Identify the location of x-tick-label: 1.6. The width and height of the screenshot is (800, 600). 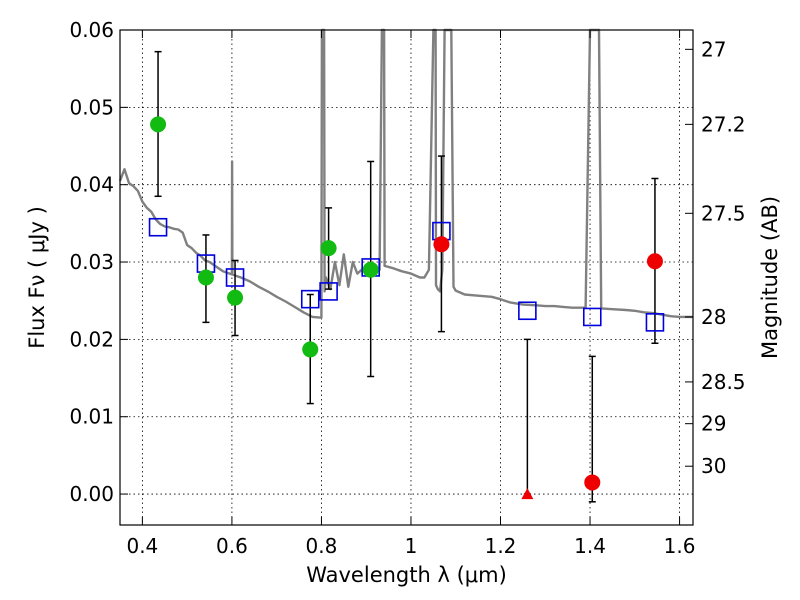
(680, 546).